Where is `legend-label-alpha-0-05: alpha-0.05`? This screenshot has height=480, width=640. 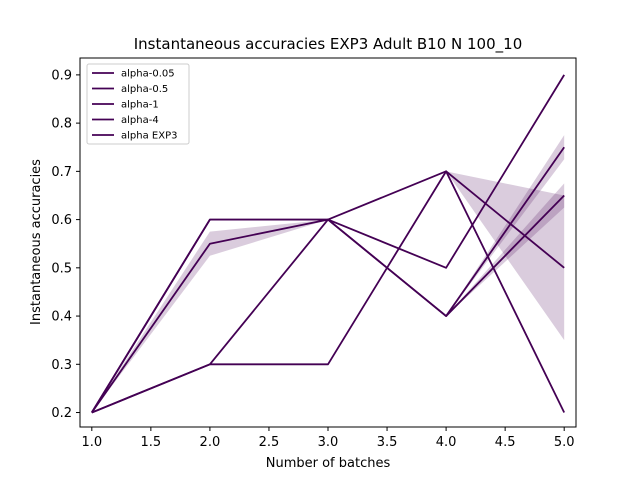
legend-label-alpha-0-05: alpha-0.05 is located at coordinates (148, 74).